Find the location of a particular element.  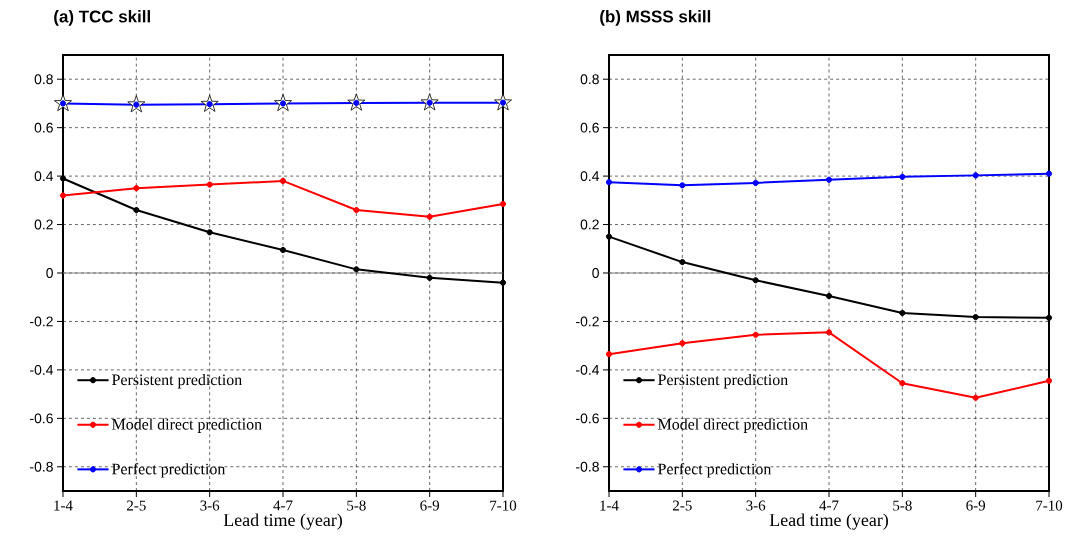

chart-title: (b) MSSS skill is located at coordinates (655, 18).